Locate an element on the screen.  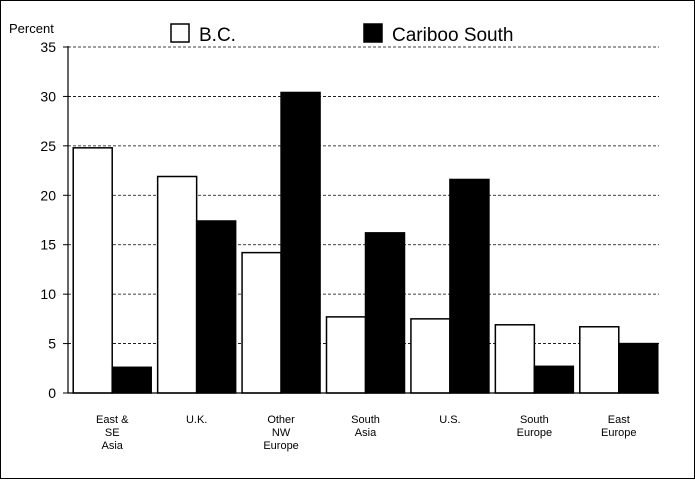
x-category-label-line: U.S. is located at coordinates (449, 420).